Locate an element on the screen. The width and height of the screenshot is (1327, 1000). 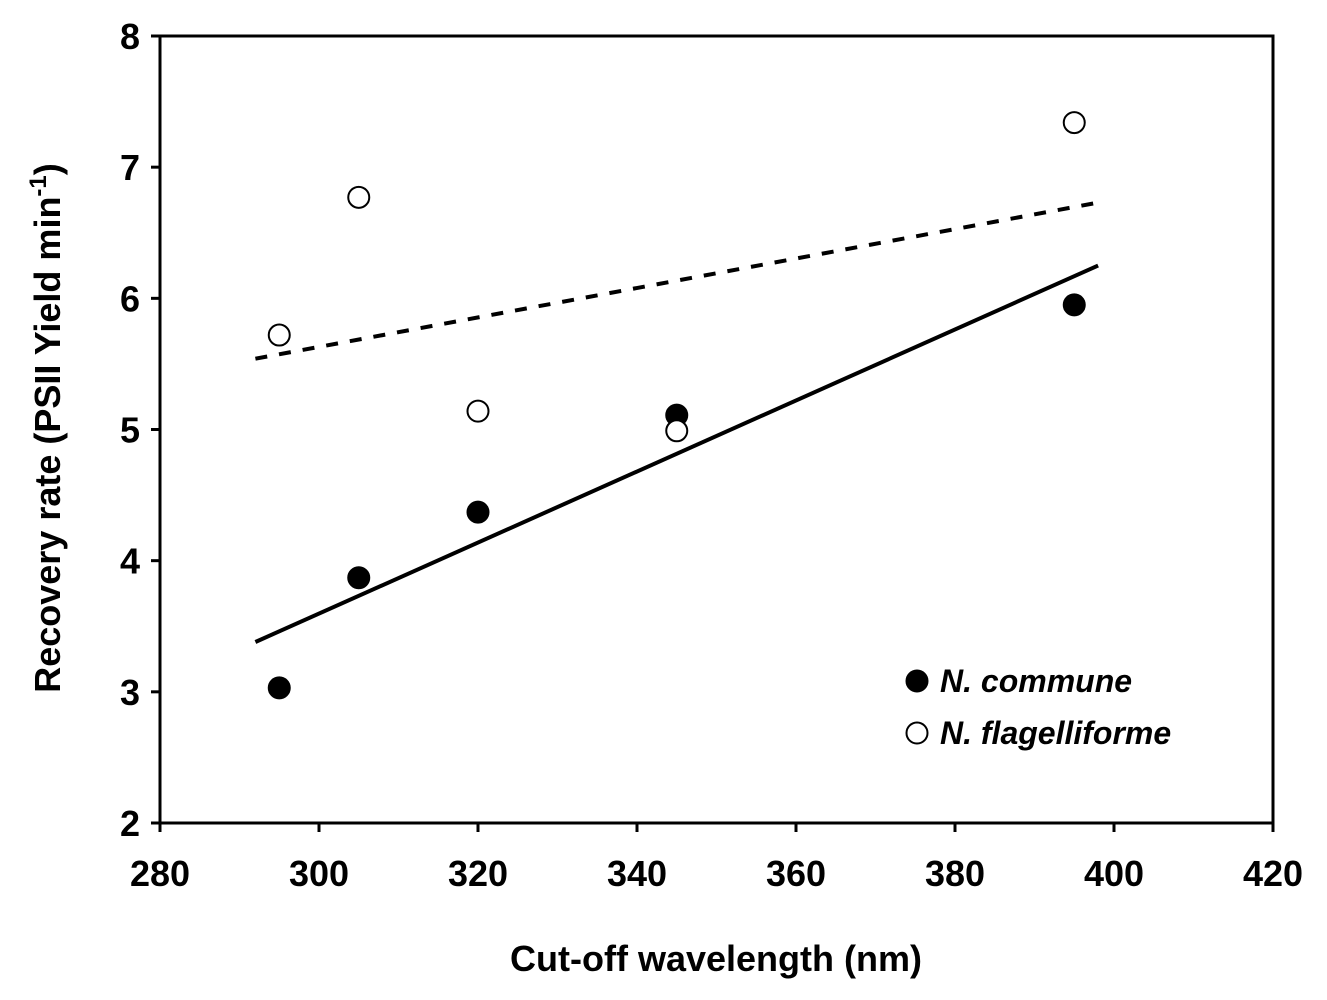
legend: N. commune N. flagelliforme is located at coordinates (1038, 707).